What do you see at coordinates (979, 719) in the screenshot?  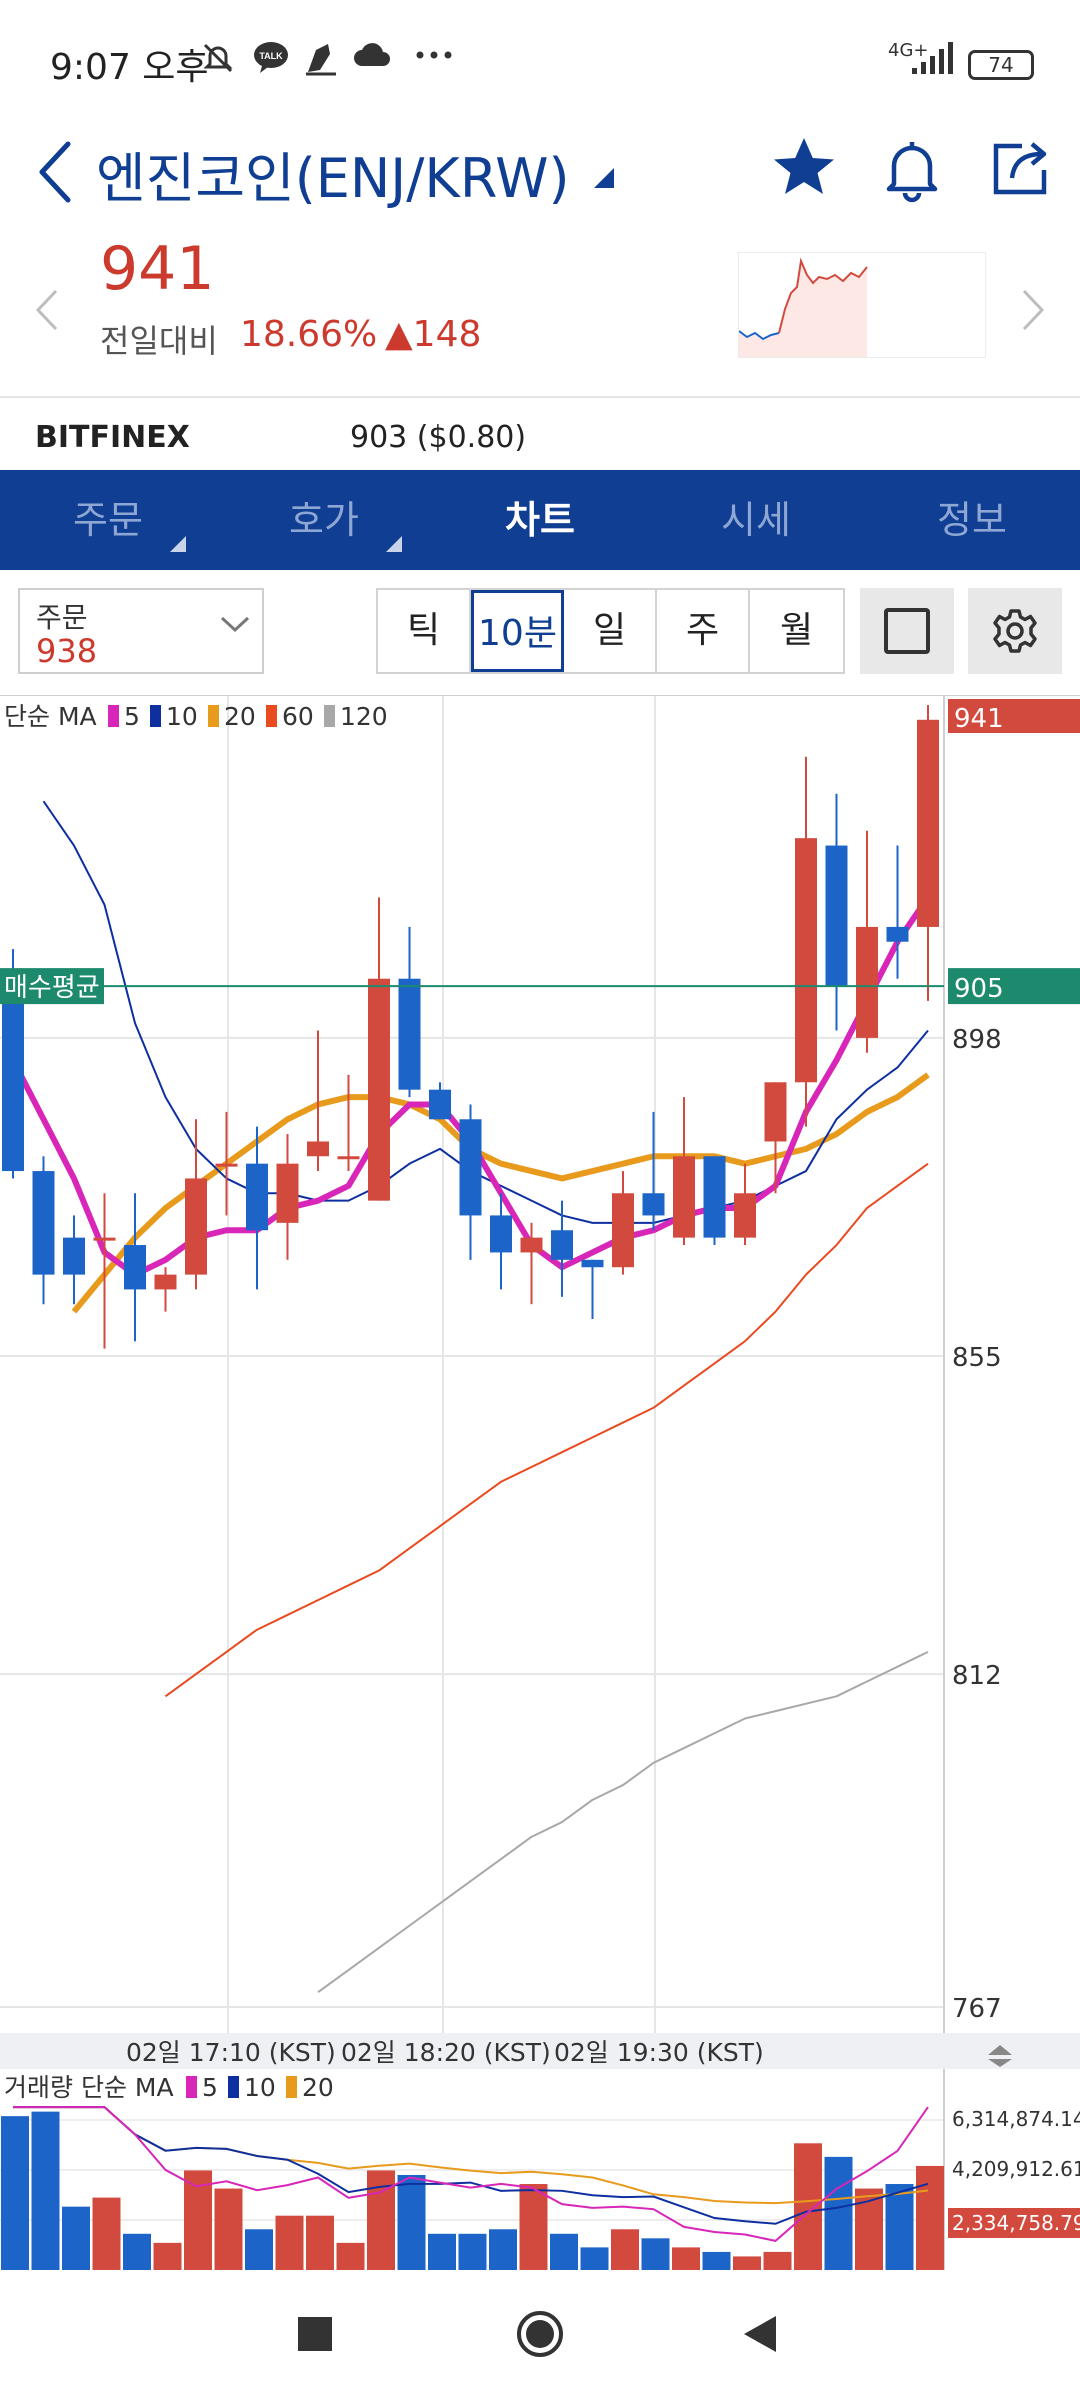 I see `current-price-label: 941` at bounding box center [979, 719].